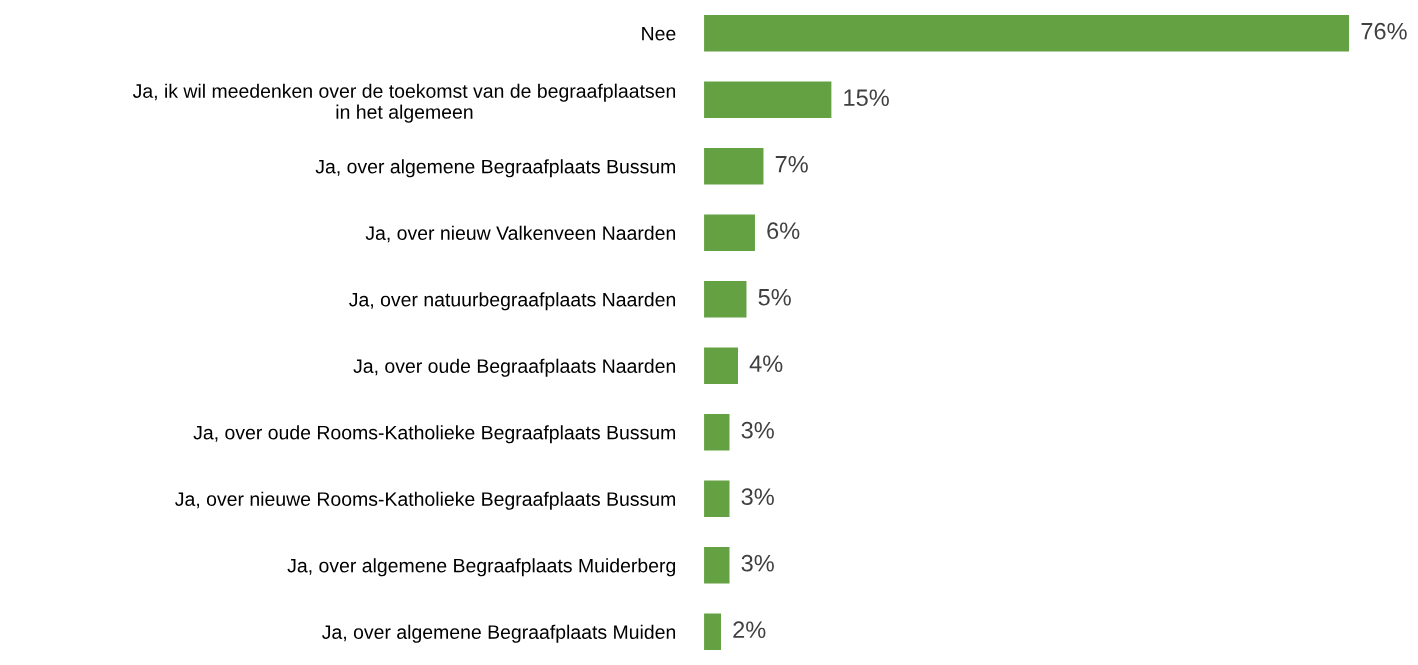  I want to click on data-label: 2%, so click(749, 629).